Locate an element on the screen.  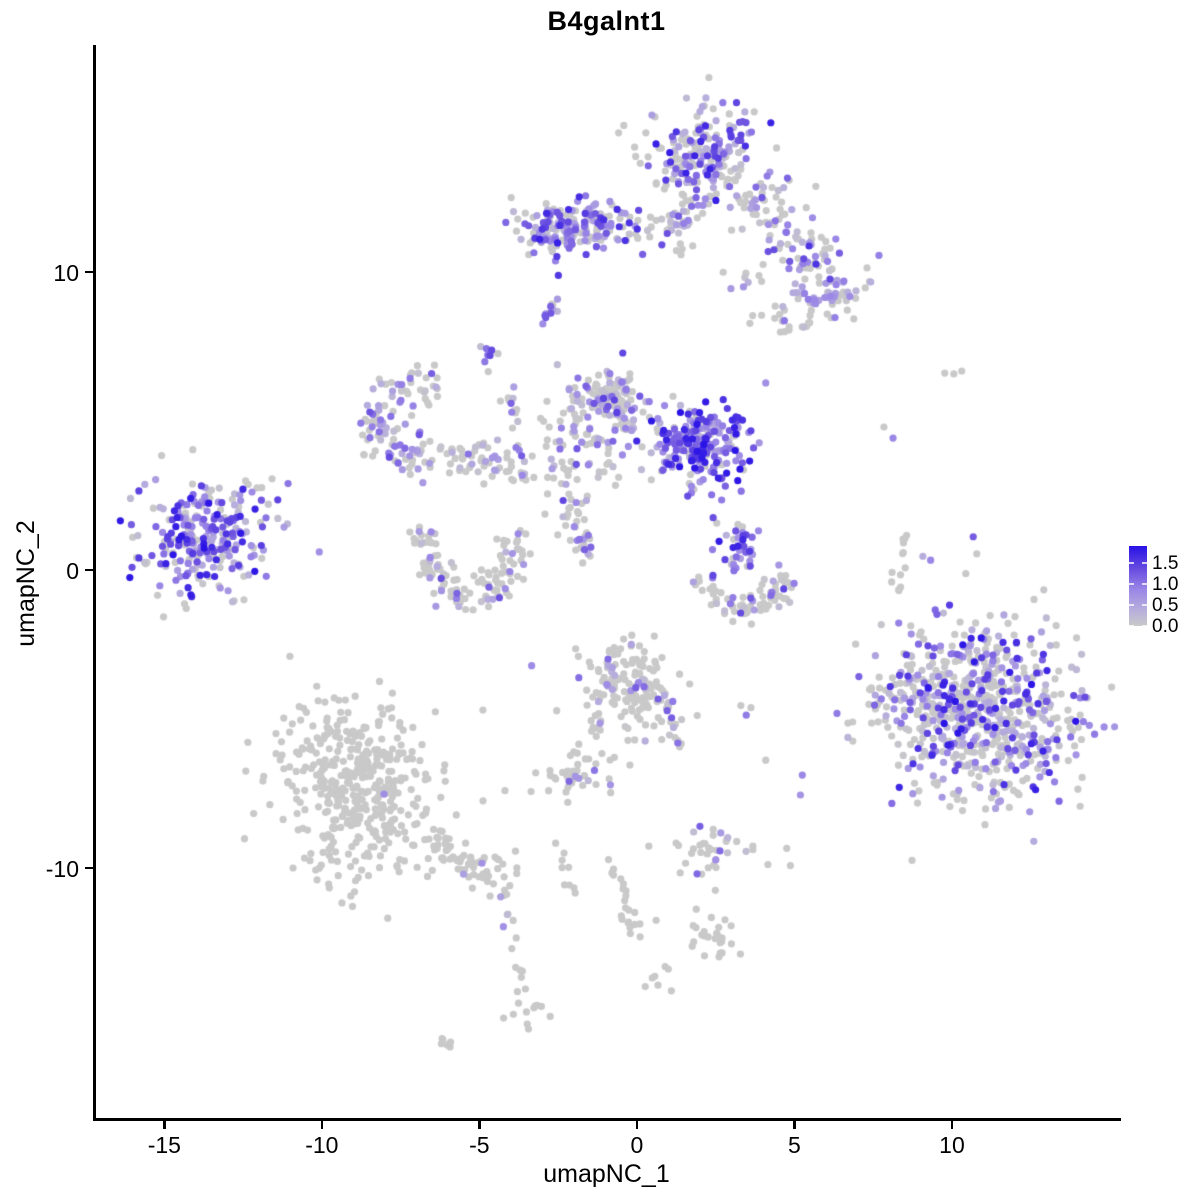
legend-gradient-bar is located at coordinates (1138, 586).